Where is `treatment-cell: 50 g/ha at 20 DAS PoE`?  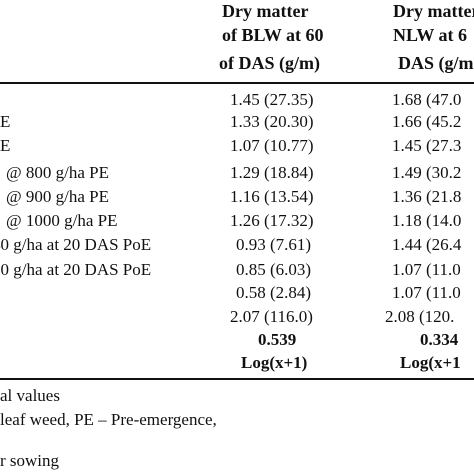
treatment-cell: 50 g/ha at 20 DAS PoE is located at coordinates (76, 269).